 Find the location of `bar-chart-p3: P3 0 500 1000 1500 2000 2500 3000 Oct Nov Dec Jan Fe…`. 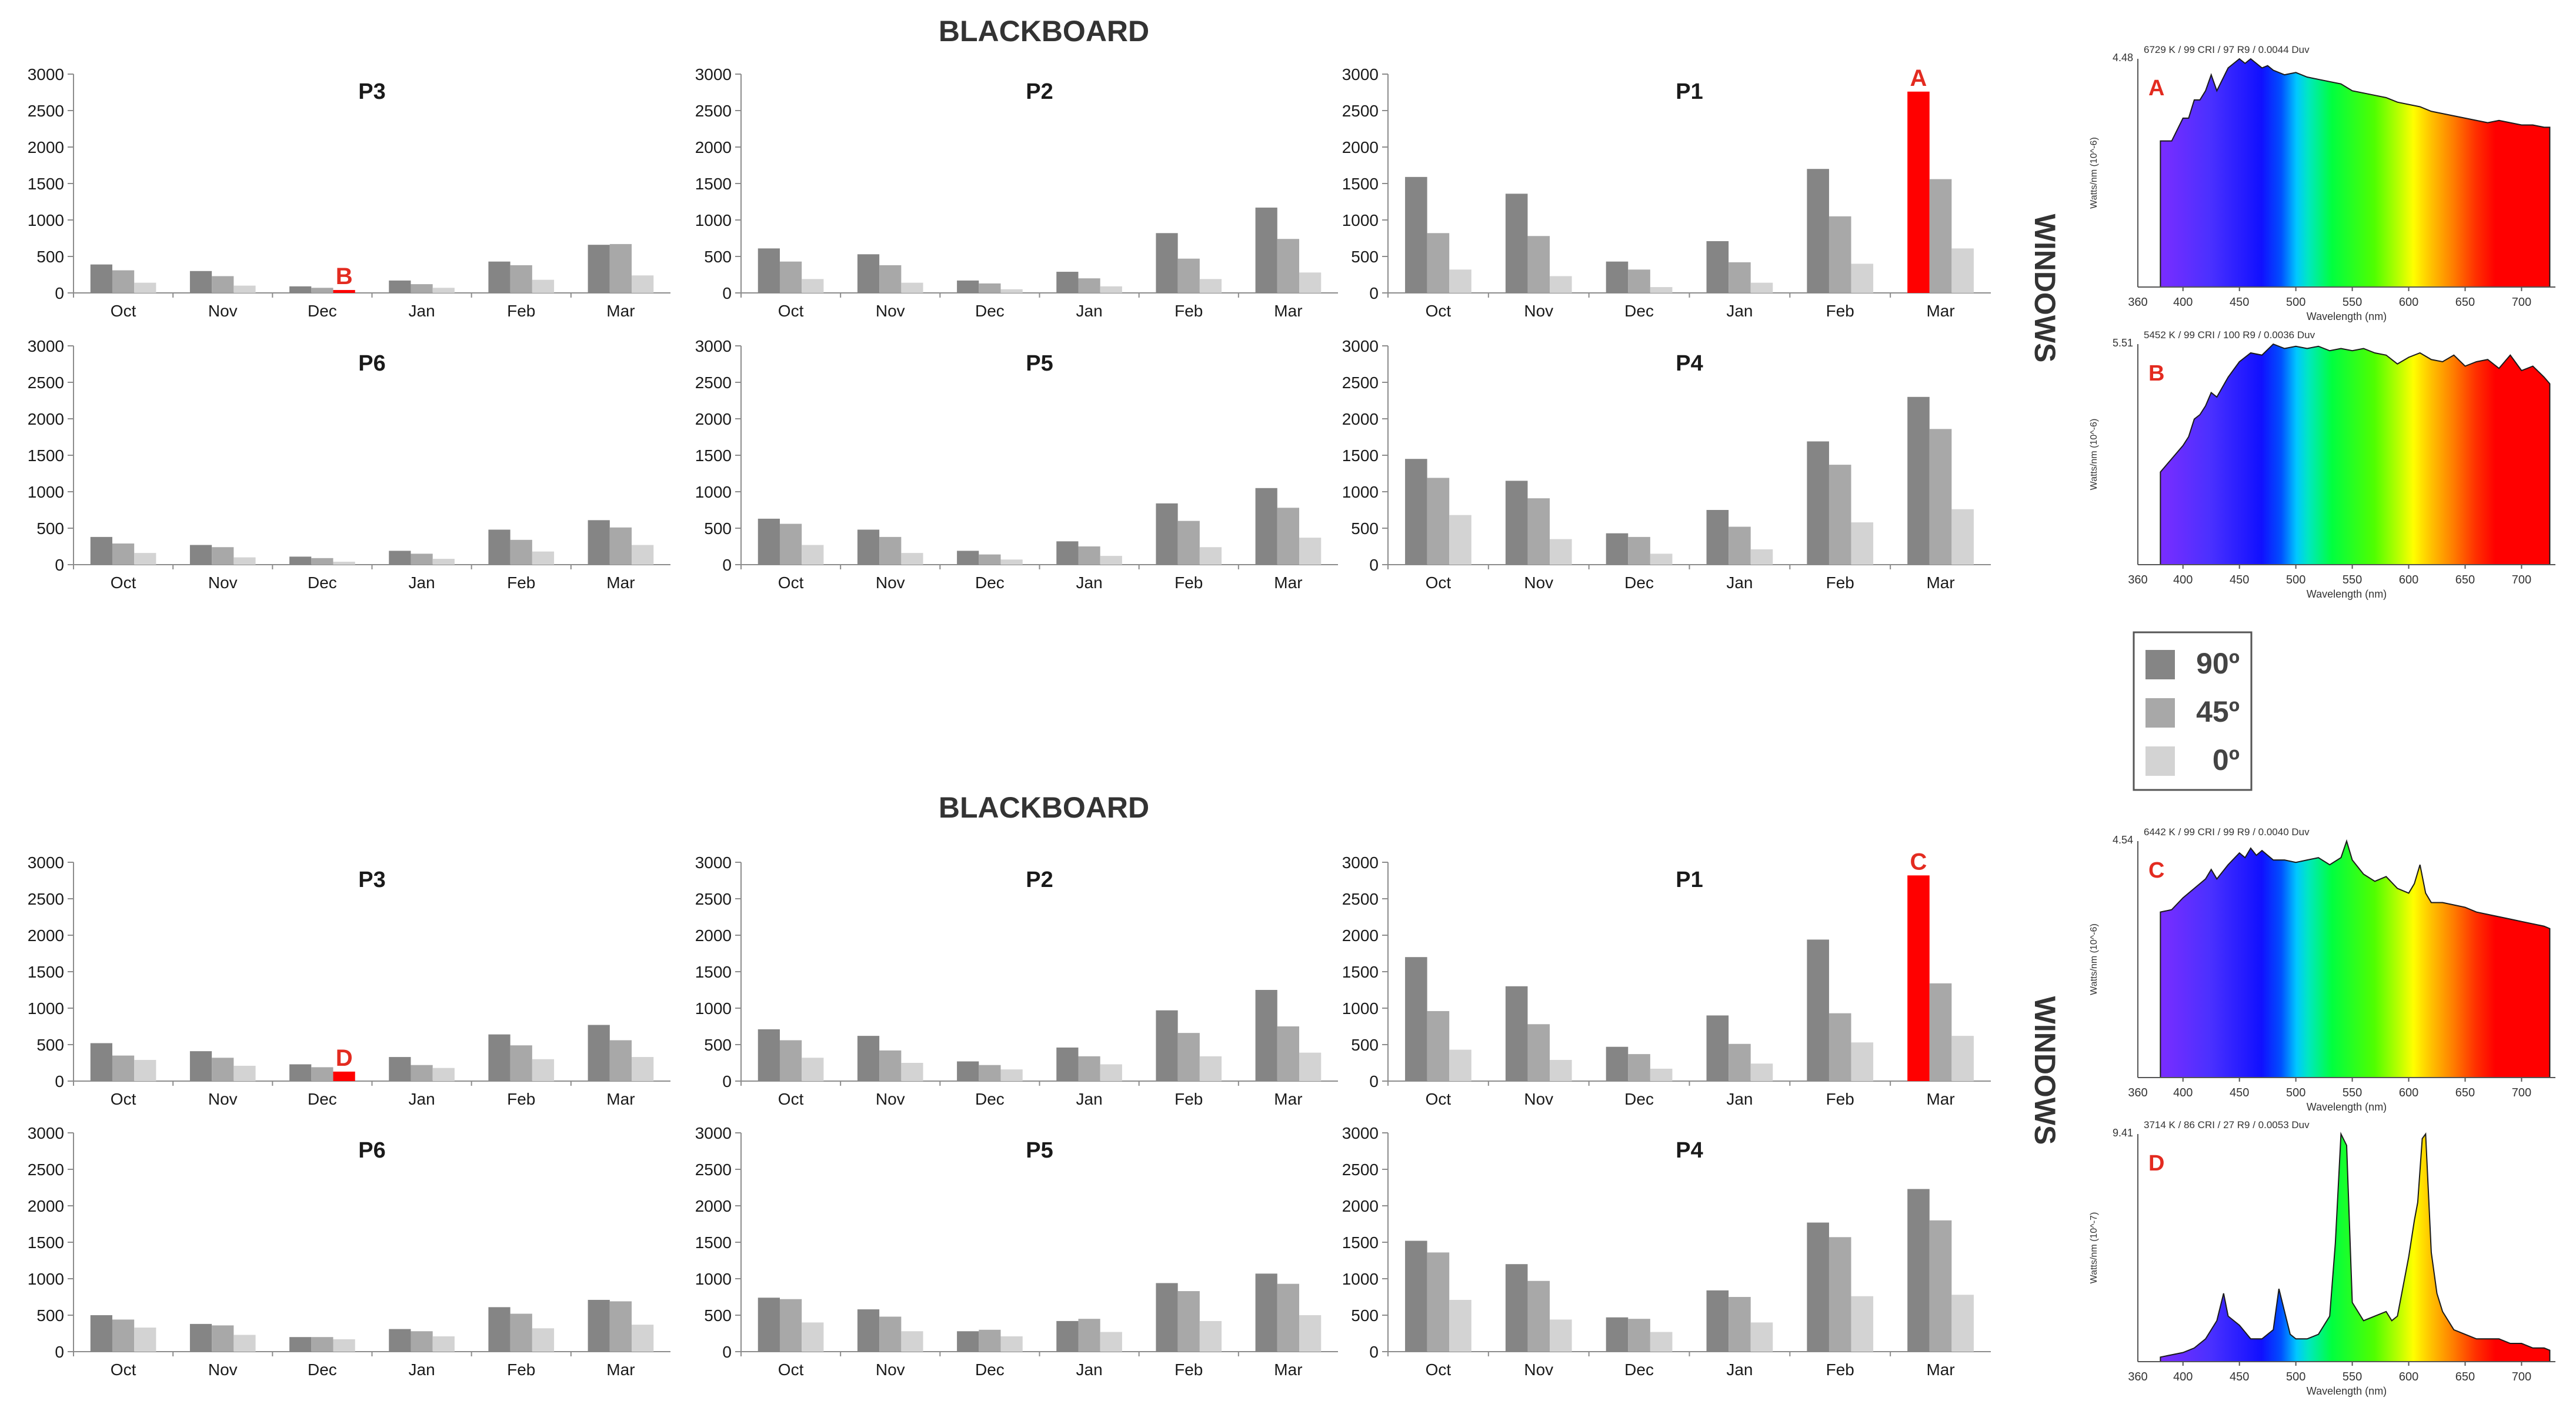

bar-chart-p3: P3 0 500 1000 1500 2000 2500 3000 Oct Nov Dec Jan Fe… is located at coordinates (349, 192).